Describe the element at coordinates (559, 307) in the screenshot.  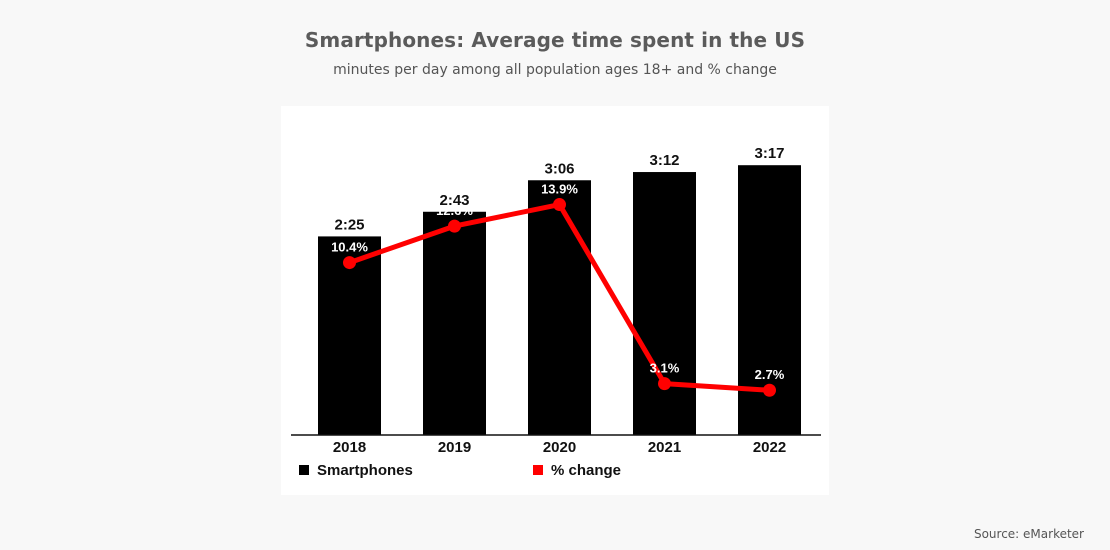
I see `bar-2020` at that location.